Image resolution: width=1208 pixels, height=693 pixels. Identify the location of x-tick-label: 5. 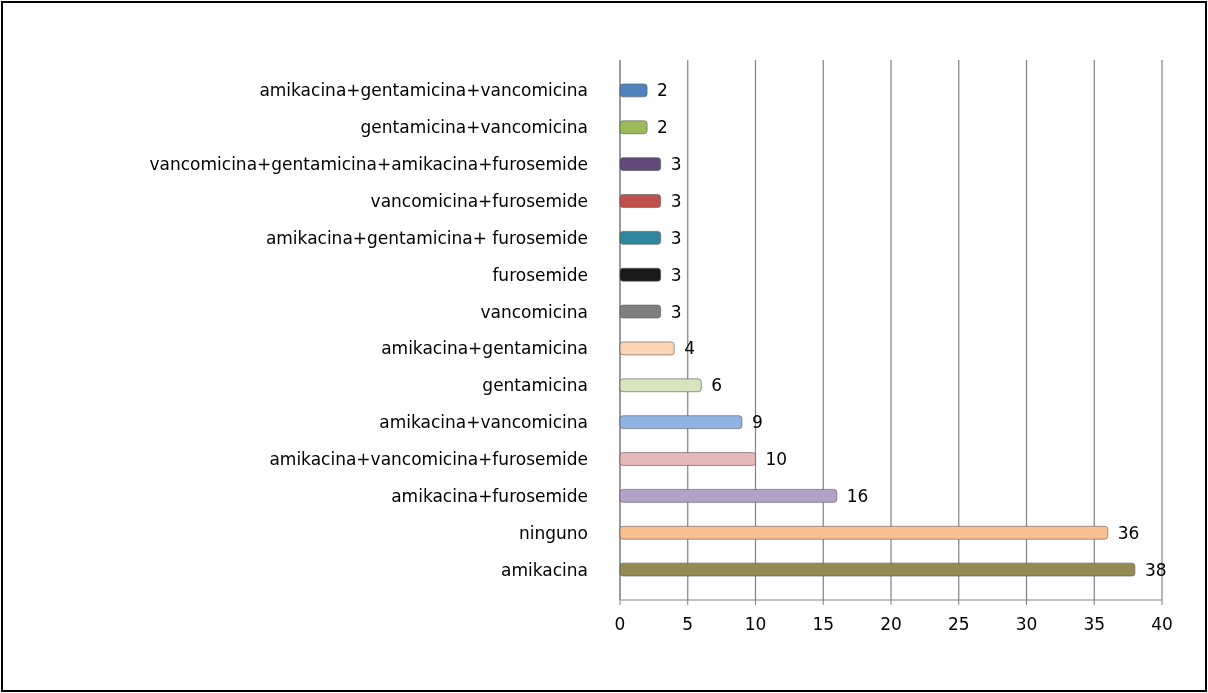
(688, 624).